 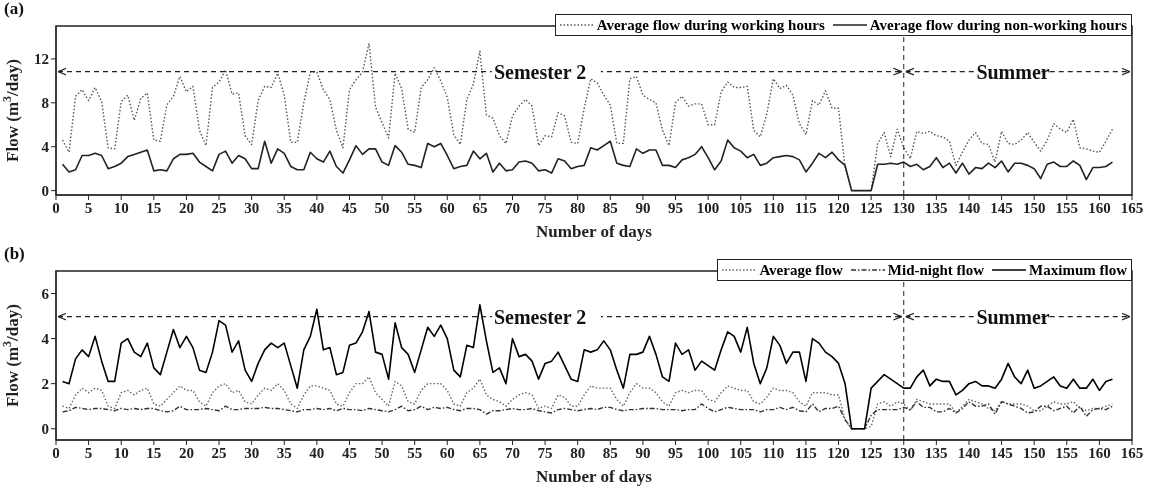 I want to click on y-tick-label: 8, so click(x=45, y=103).